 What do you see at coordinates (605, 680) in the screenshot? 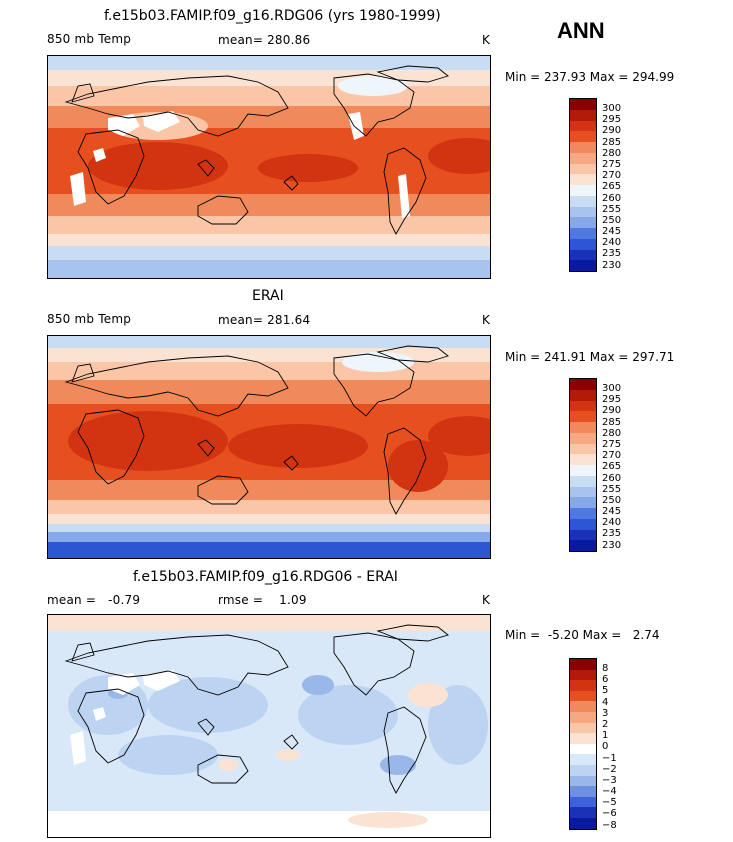
I see `colorbar-label: 6` at bounding box center [605, 680].